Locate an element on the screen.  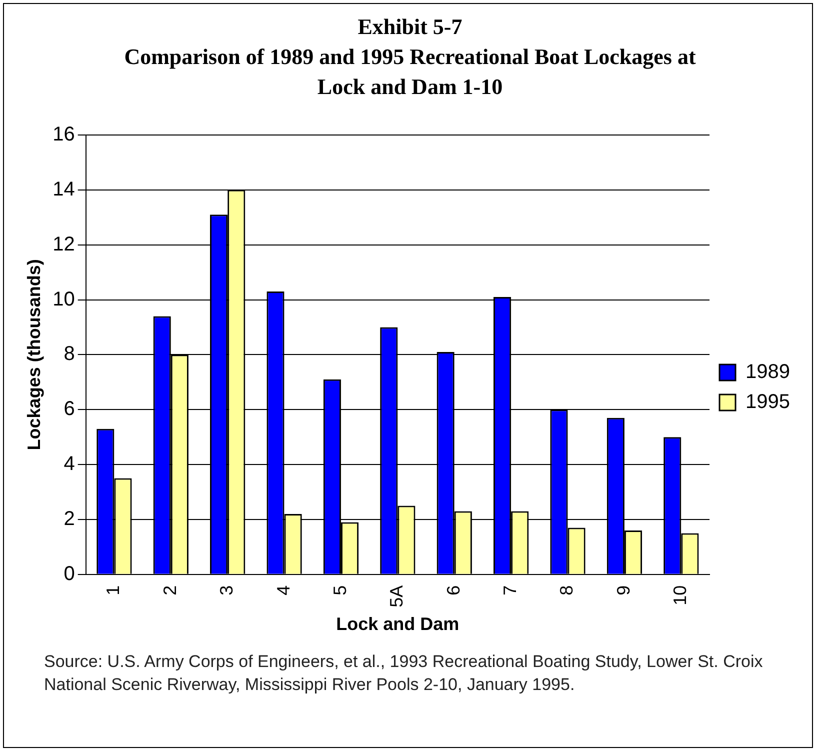
legend-label: 1995 is located at coordinates (768, 402).